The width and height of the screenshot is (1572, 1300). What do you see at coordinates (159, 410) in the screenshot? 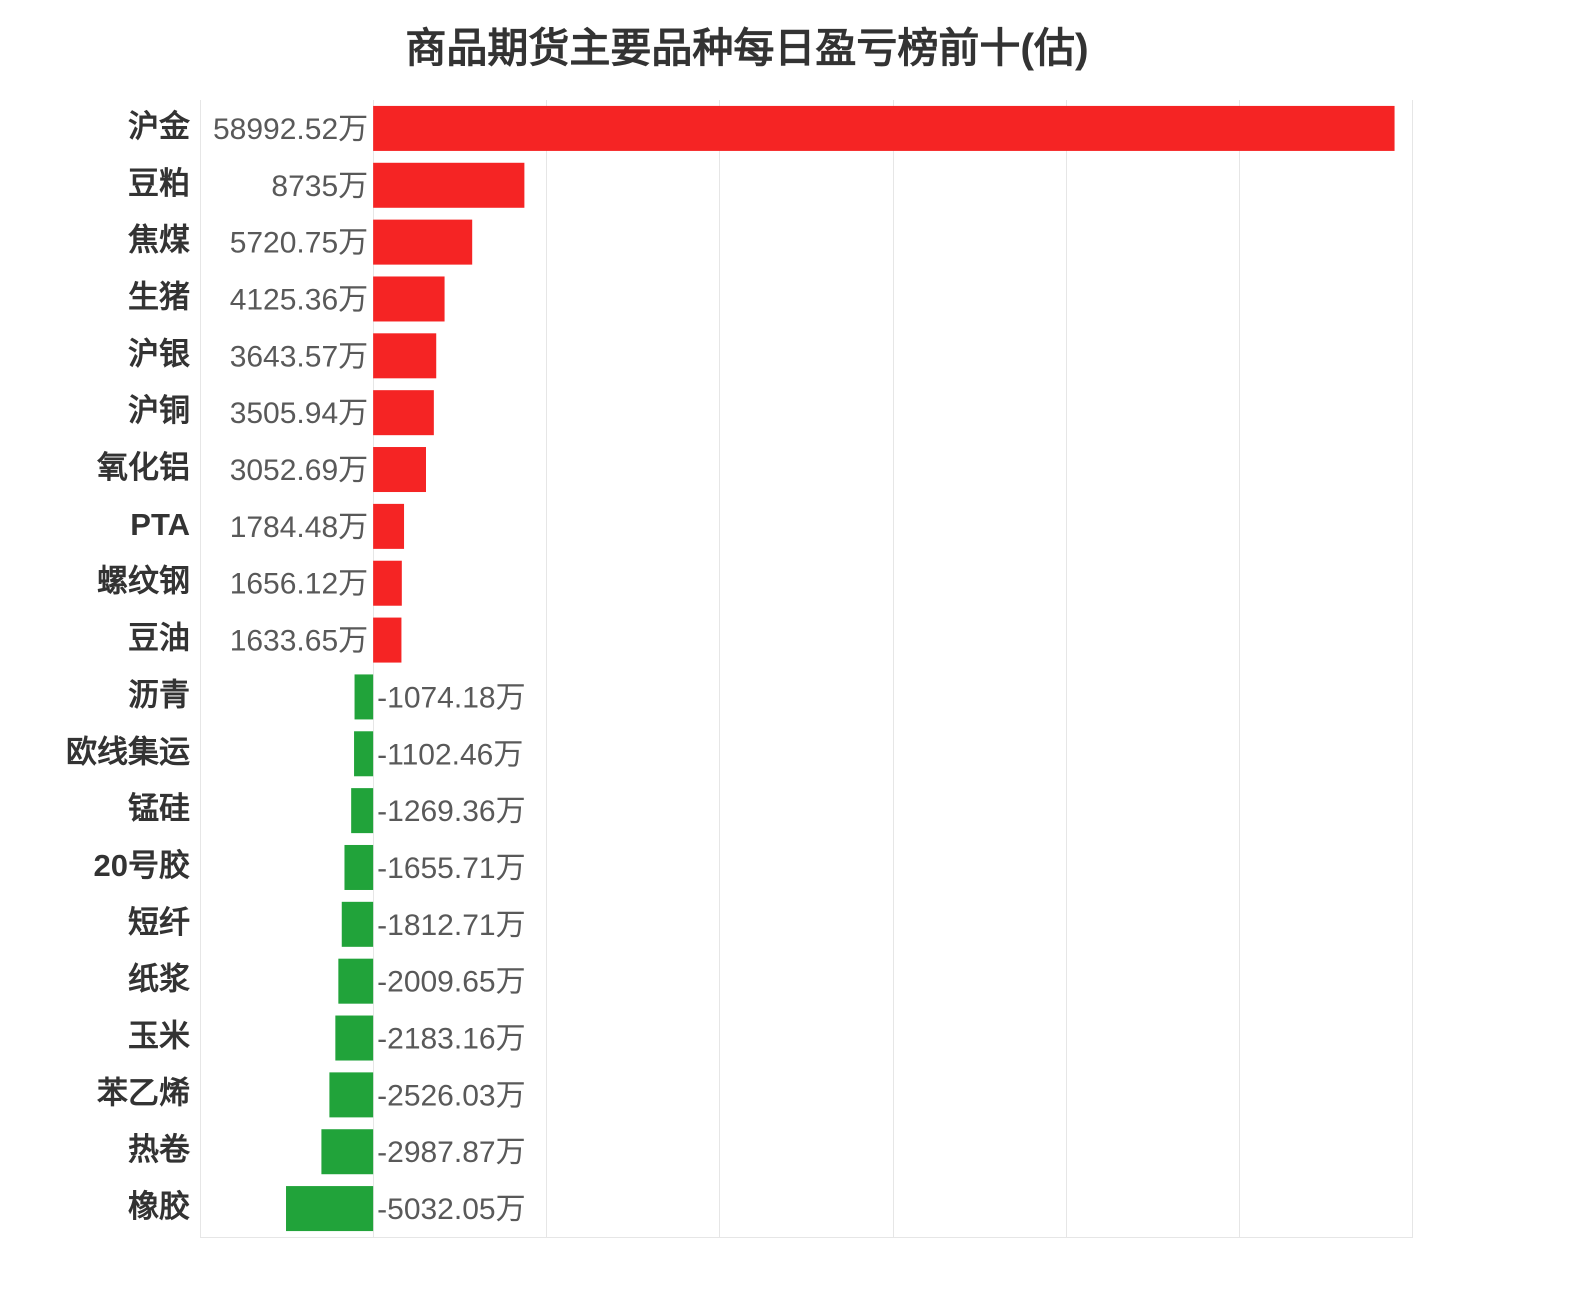
I see `category-label-6: 沪铜` at bounding box center [159, 410].